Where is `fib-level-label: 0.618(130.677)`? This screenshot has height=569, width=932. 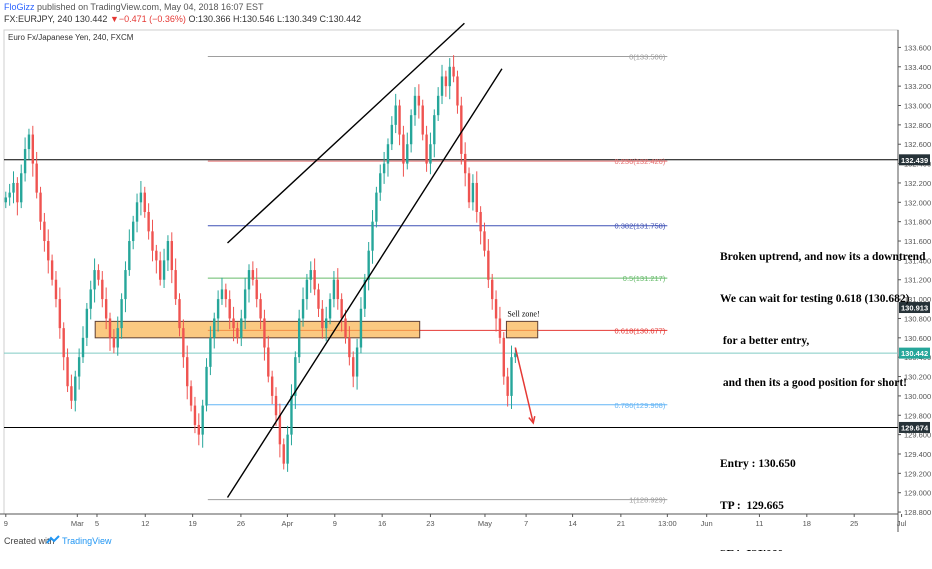
fib-level-label: 0.618(130.677) is located at coordinates (639, 330).